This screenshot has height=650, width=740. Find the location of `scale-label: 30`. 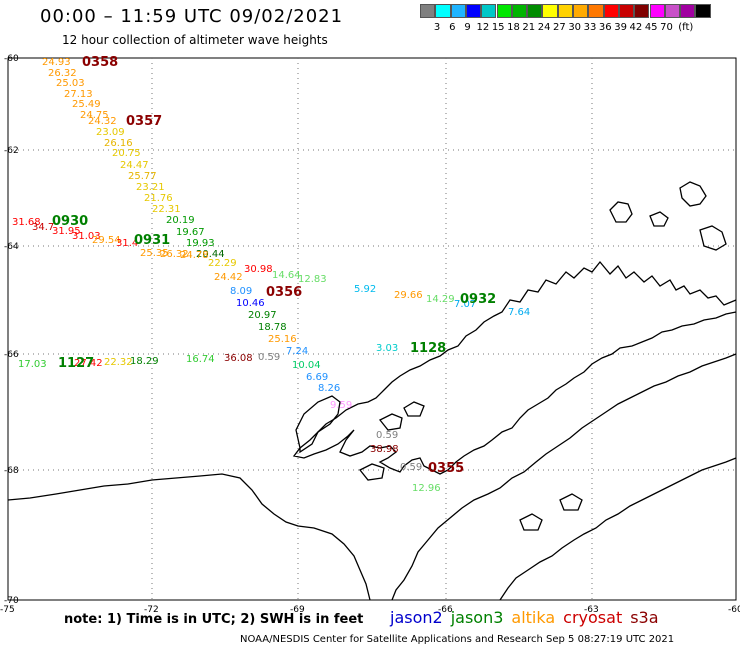

scale-label: 30 is located at coordinates (575, 27).